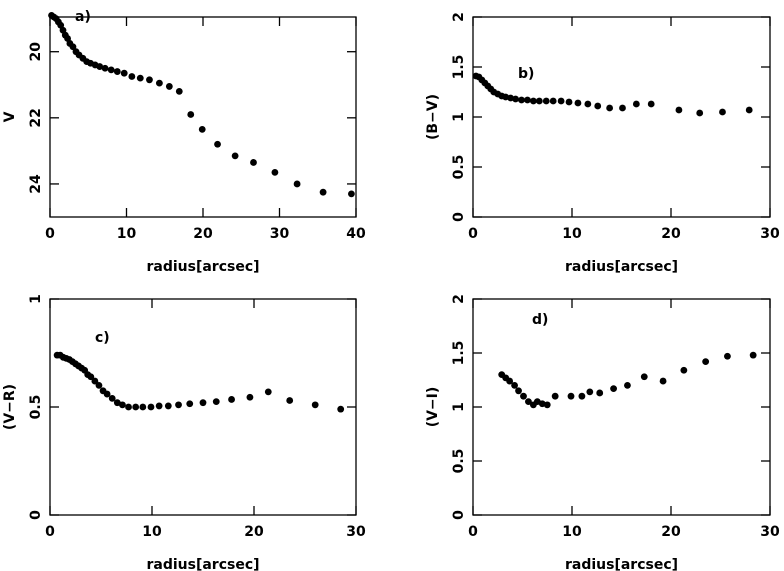 The width and height of the screenshot is (784, 571). What do you see at coordinates (526, 74) in the screenshot?
I see `panel-label: b)` at bounding box center [526, 74].